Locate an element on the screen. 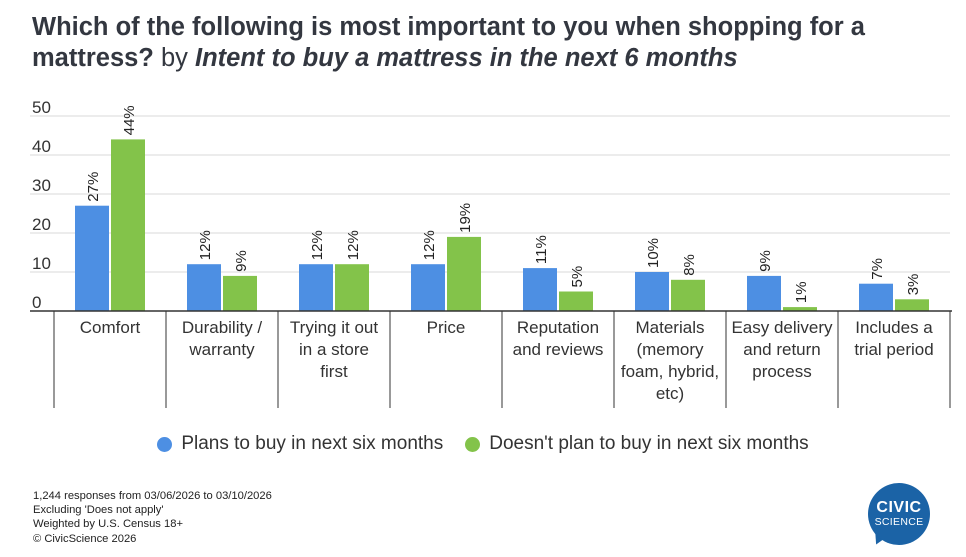 The height and width of the screenshot is (557, 966). x-category-label-3-line-0: Price is located at coordinates (446, 327).